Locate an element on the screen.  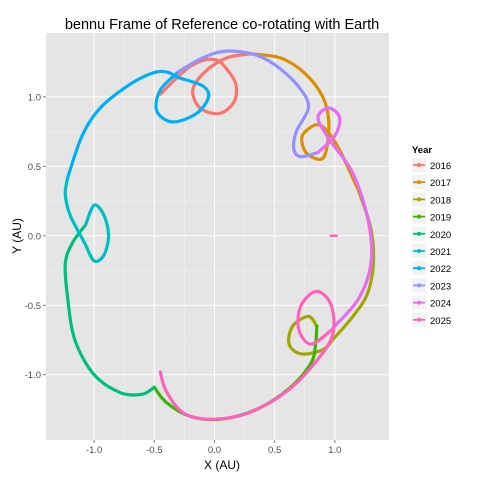
legend-items: 2016 2017 2018 2019 2020 2021 2022 2023 2024 2025 is located at coordinates (431, 242).